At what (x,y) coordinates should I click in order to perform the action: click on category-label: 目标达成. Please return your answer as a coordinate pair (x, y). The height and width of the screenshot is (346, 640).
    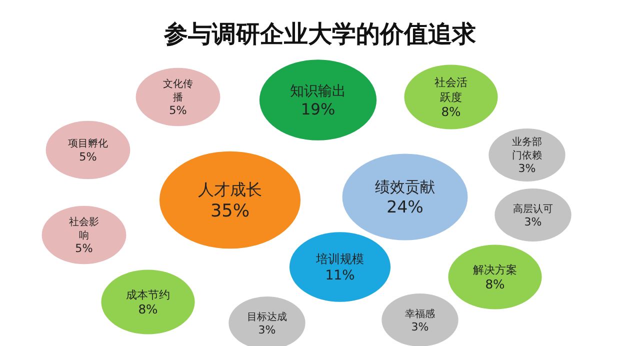
    Looking at the image, I should click on (267, 316).